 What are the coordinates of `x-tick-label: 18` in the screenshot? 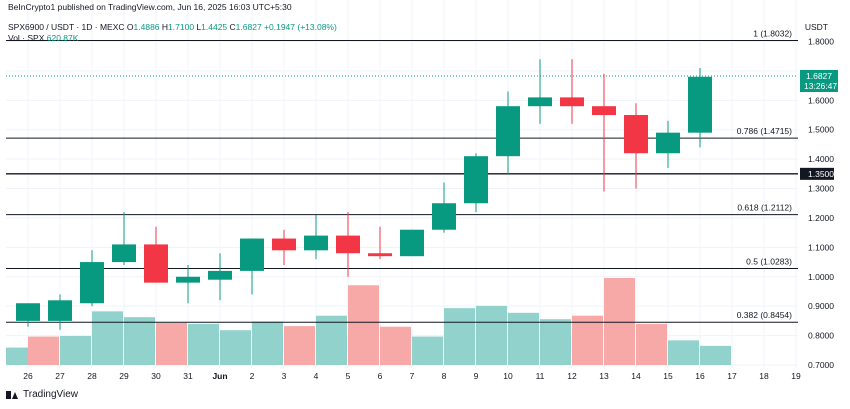 It's located at (764, 376).